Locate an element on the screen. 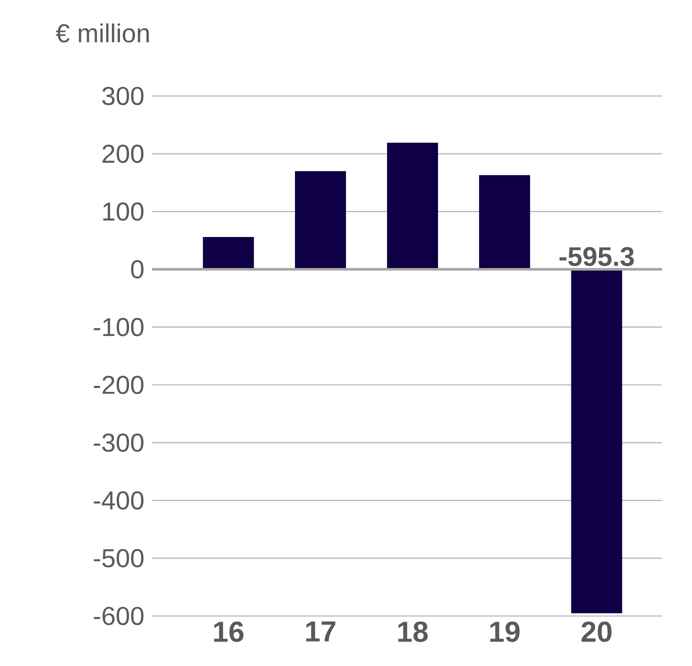 Image resolution: width=692 pixels, height=666 pixels. y-tick-label: -600 is located at coordinates (119, 616).